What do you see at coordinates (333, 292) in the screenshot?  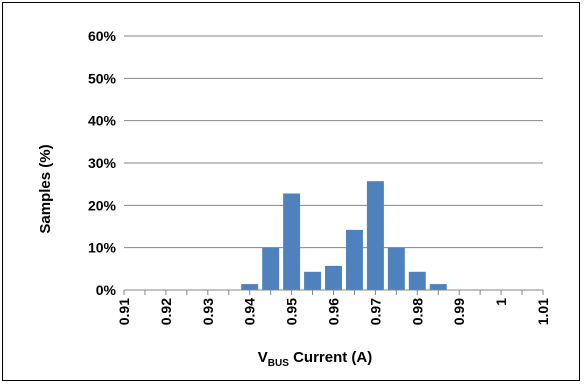 I see `axes` at bounding box center [333, 292].